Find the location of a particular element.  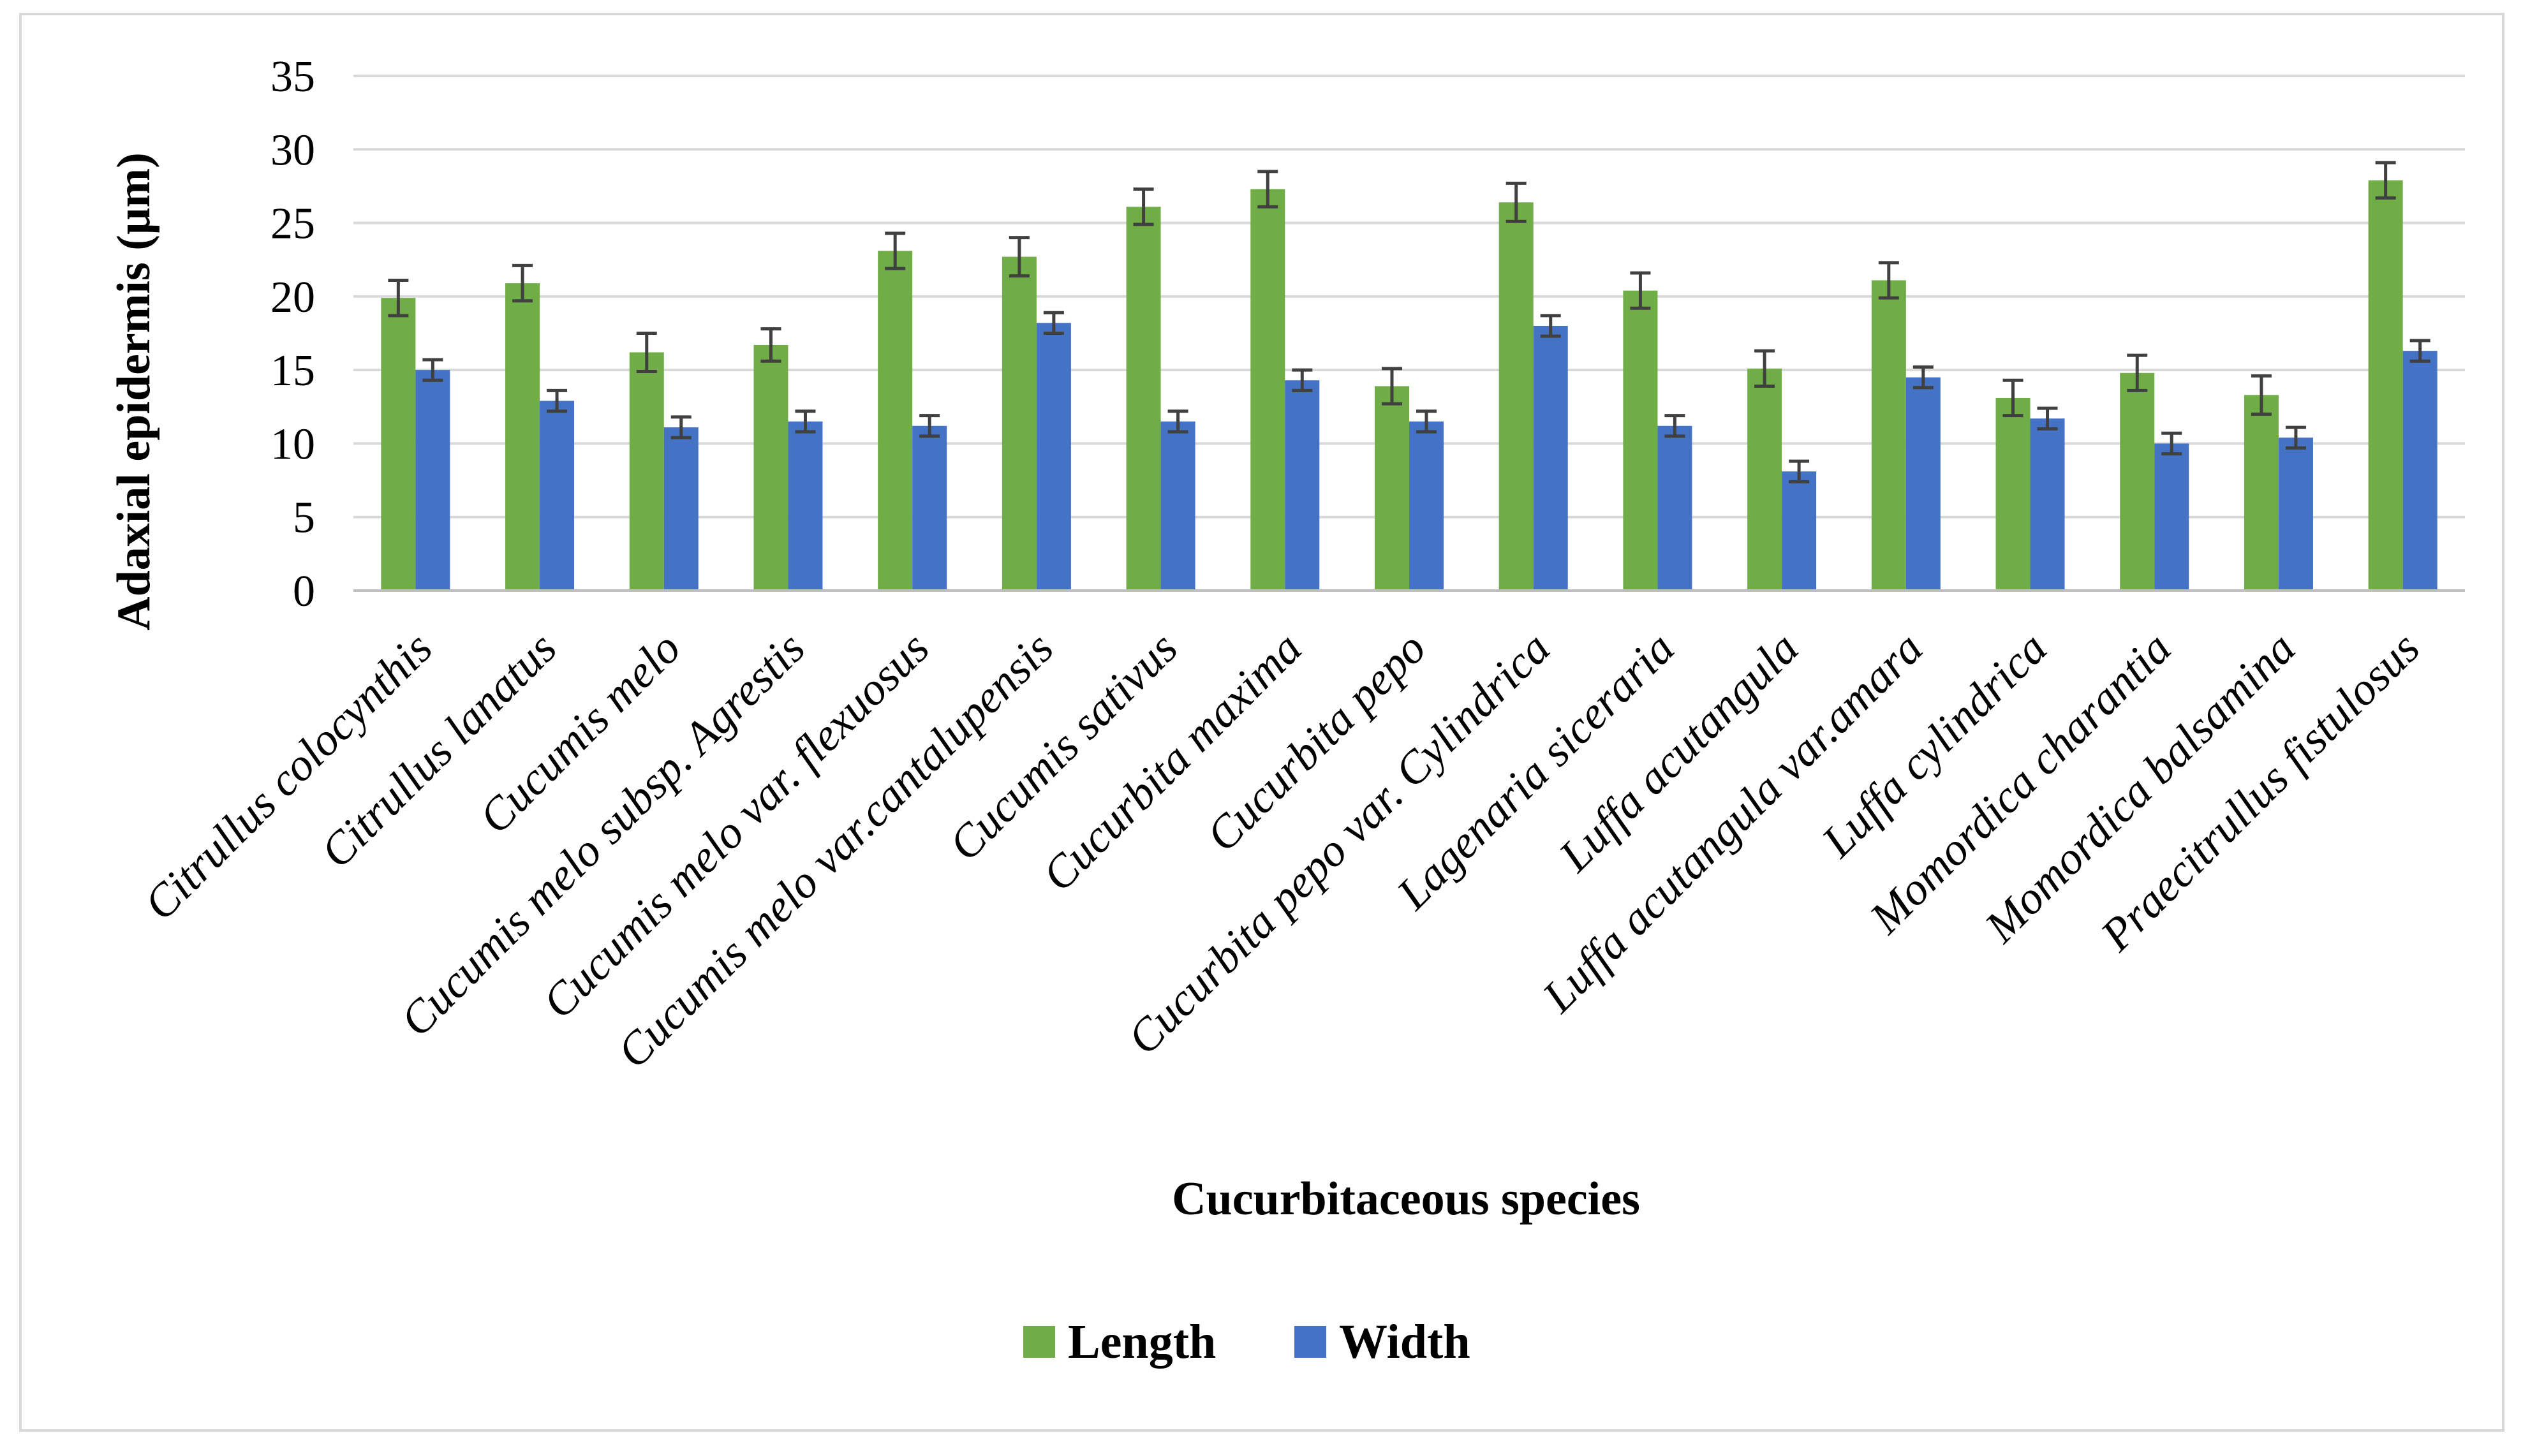

x-tick-label: Cucurbita pepo is located at coordinates (1316, 742).